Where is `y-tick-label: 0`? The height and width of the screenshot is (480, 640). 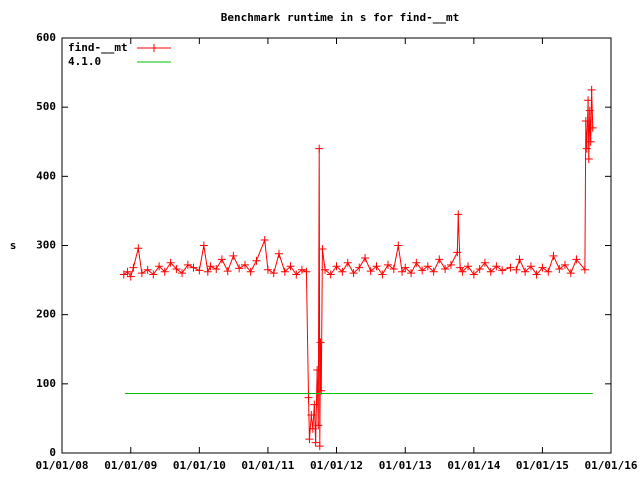 y-tick-label: 0 is located at coordinates (52, 452).